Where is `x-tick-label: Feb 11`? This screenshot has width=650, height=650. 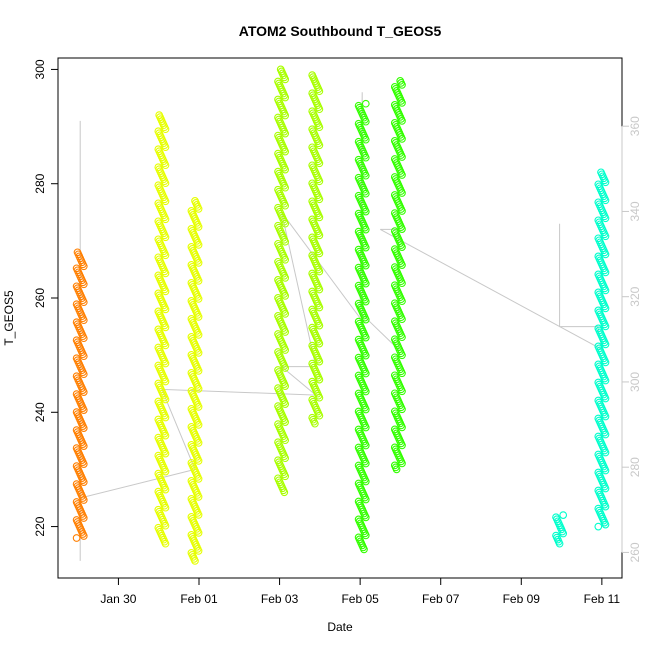 x-tick-label: Feb 11 is located at coordinates (602, 599).